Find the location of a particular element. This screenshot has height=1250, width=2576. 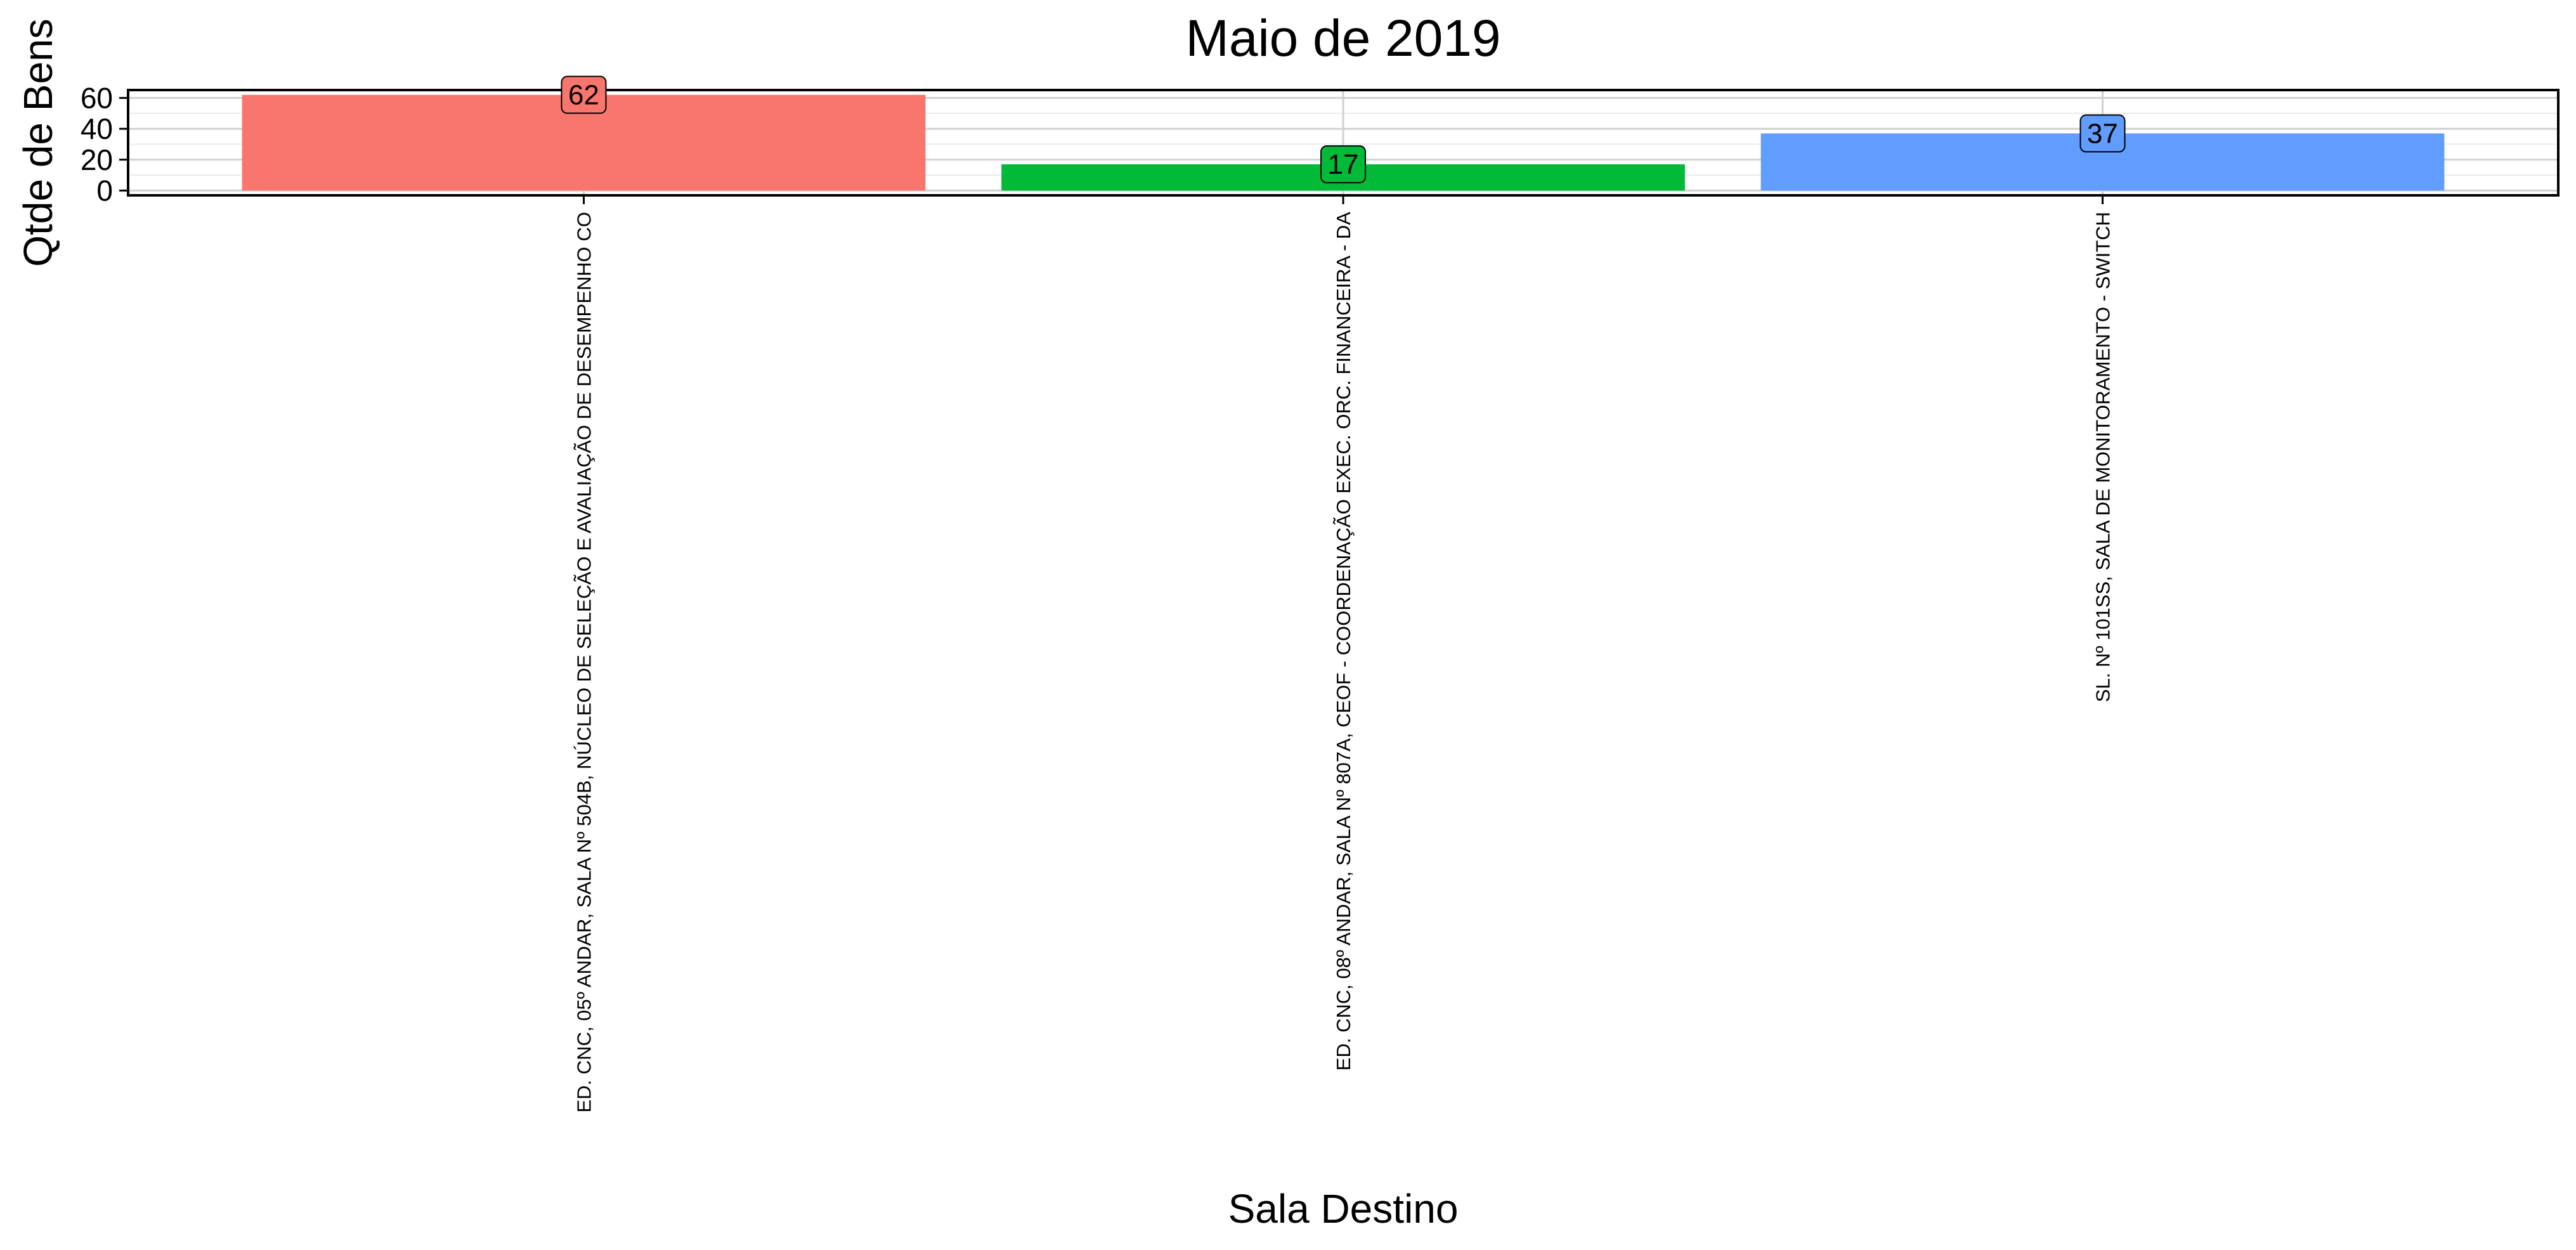

data-label-text: 17 is located at coordinates (1343, 164).